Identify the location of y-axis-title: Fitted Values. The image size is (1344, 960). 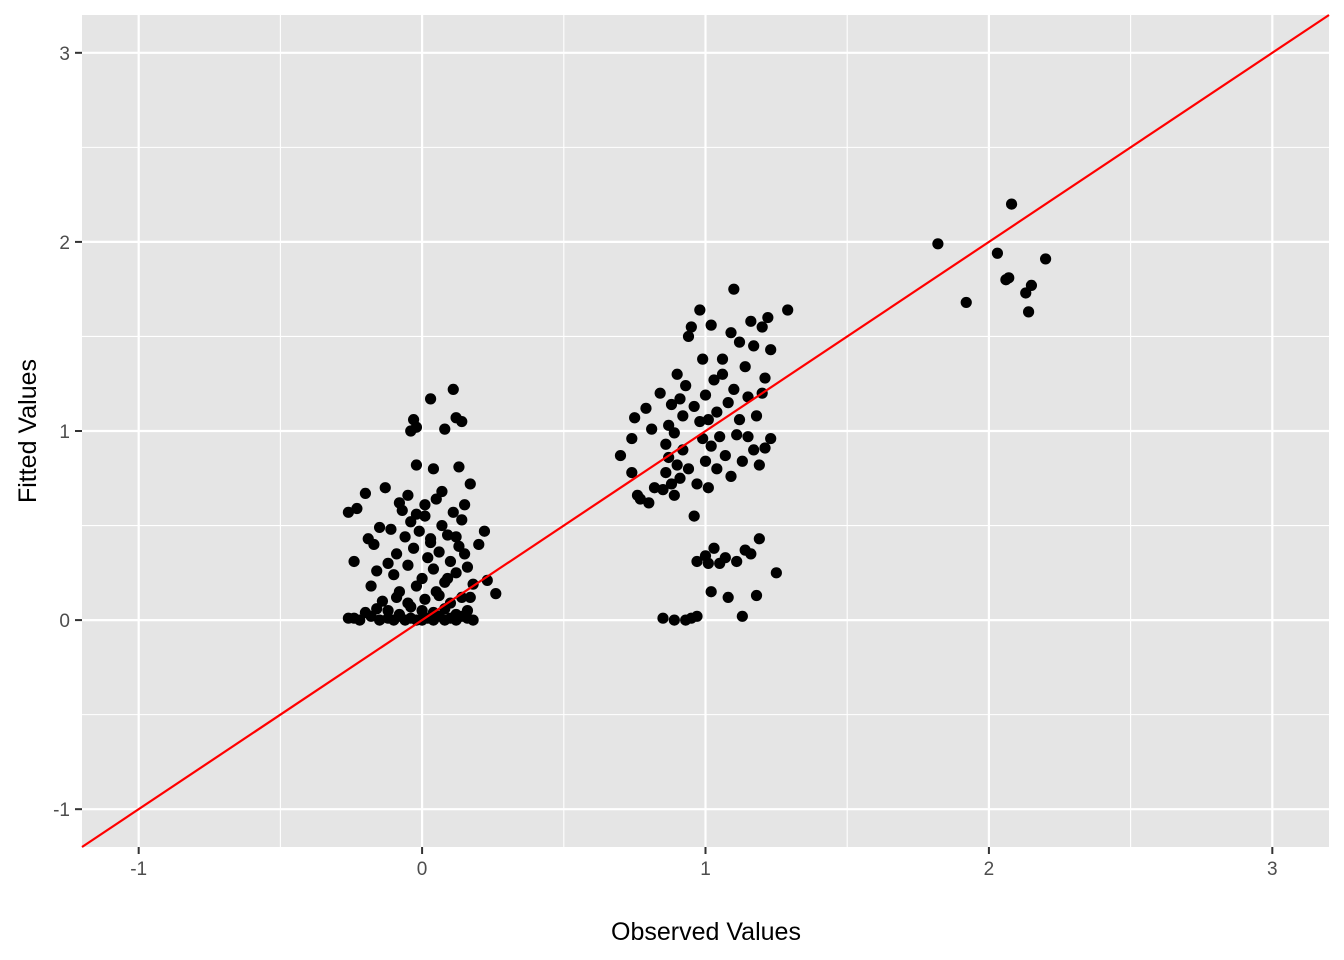
(28, 431).